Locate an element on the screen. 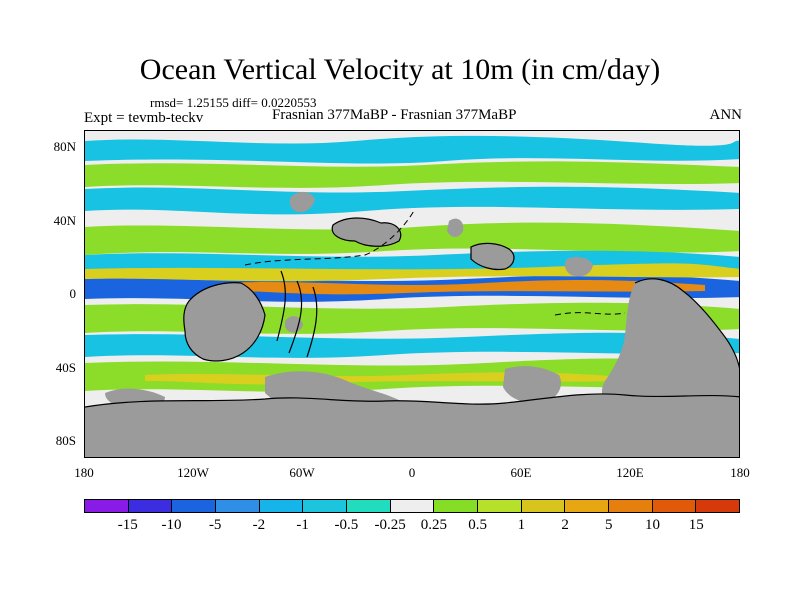 This screenshot has height=600, width=800. band-north-green is located at coordinates (412, 174).